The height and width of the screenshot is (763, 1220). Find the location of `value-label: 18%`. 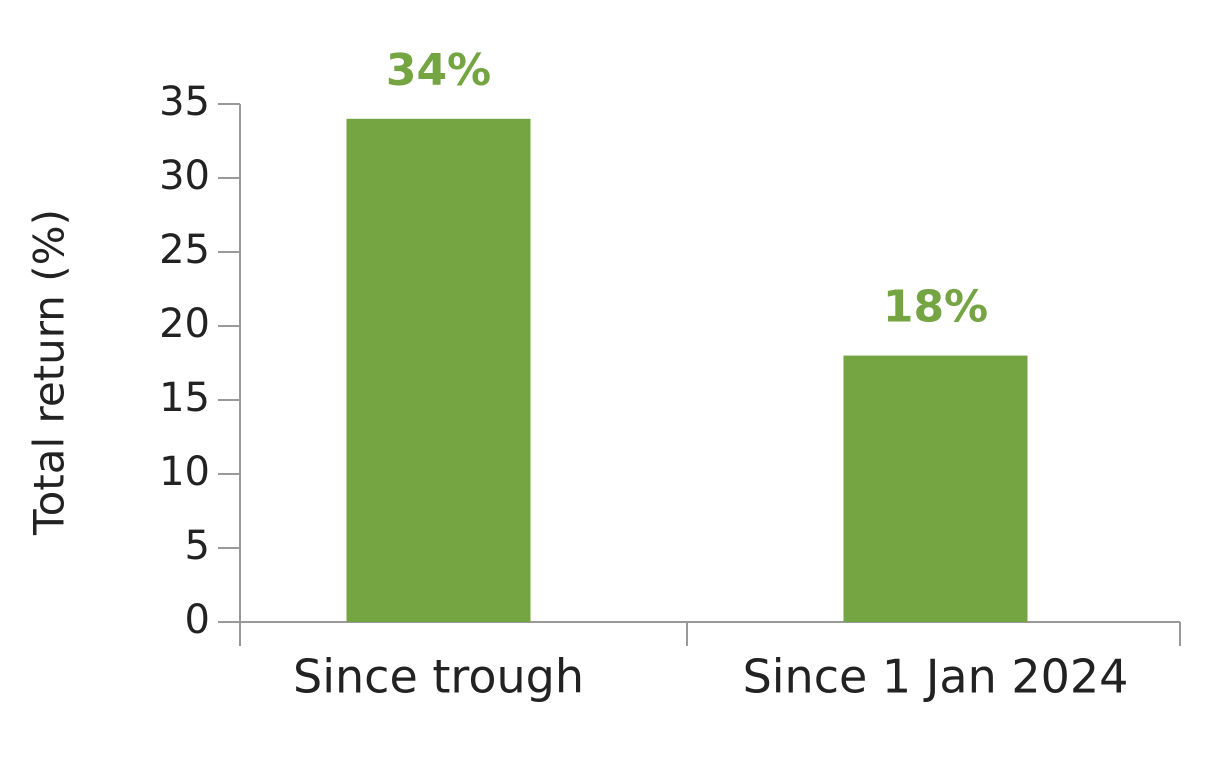

value-label: 18% is located at coordinates (935, 307).